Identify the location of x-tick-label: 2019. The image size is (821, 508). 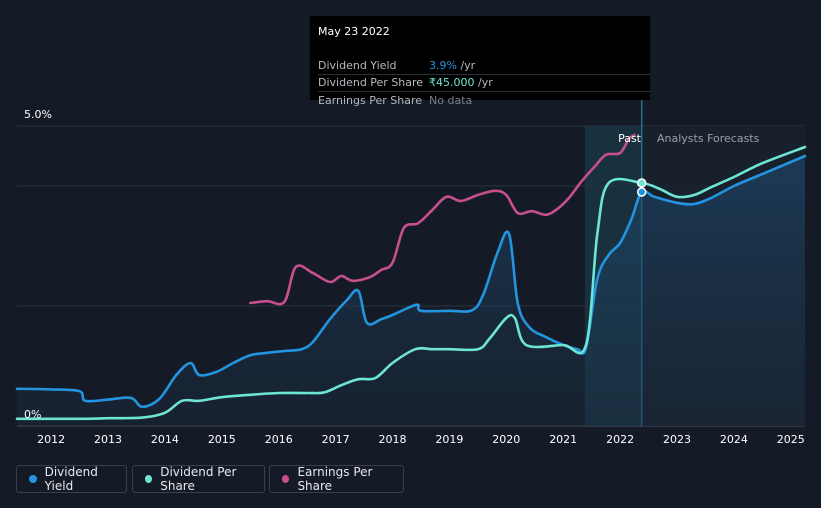
(449, 439).